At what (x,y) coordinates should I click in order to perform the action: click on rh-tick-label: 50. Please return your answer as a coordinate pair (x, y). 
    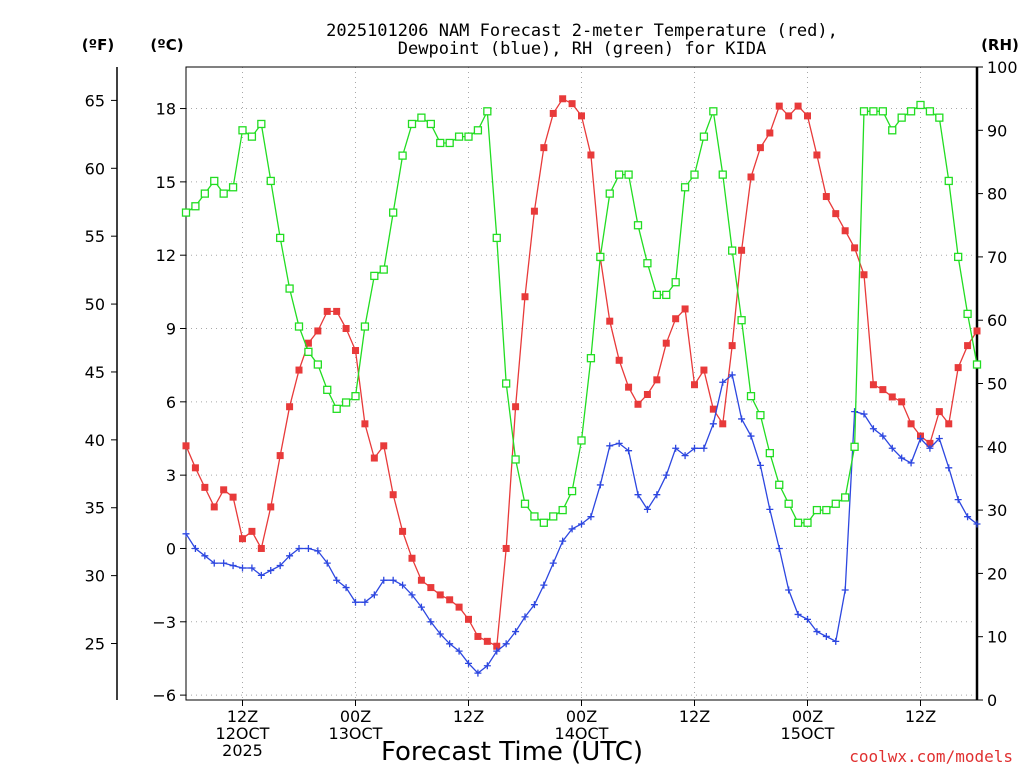
    Looking at the image, I should click on (997, 384).